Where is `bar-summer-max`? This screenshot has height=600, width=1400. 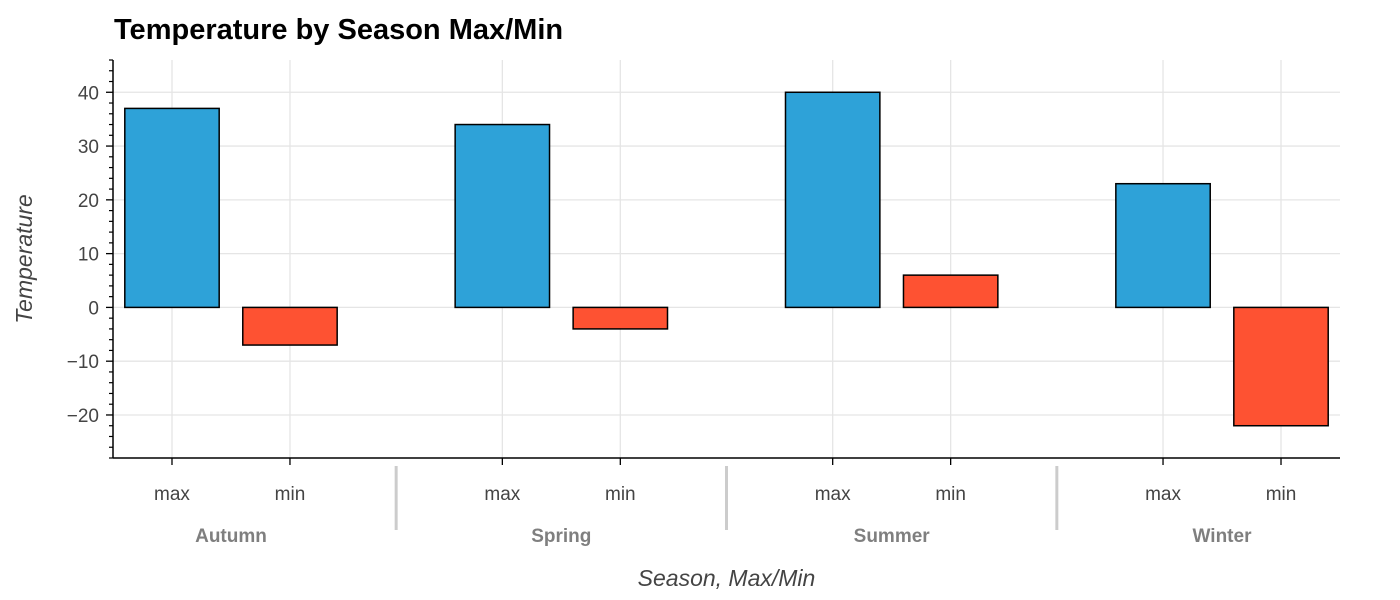
bar-summer-max is located at coordinates (832, 200).